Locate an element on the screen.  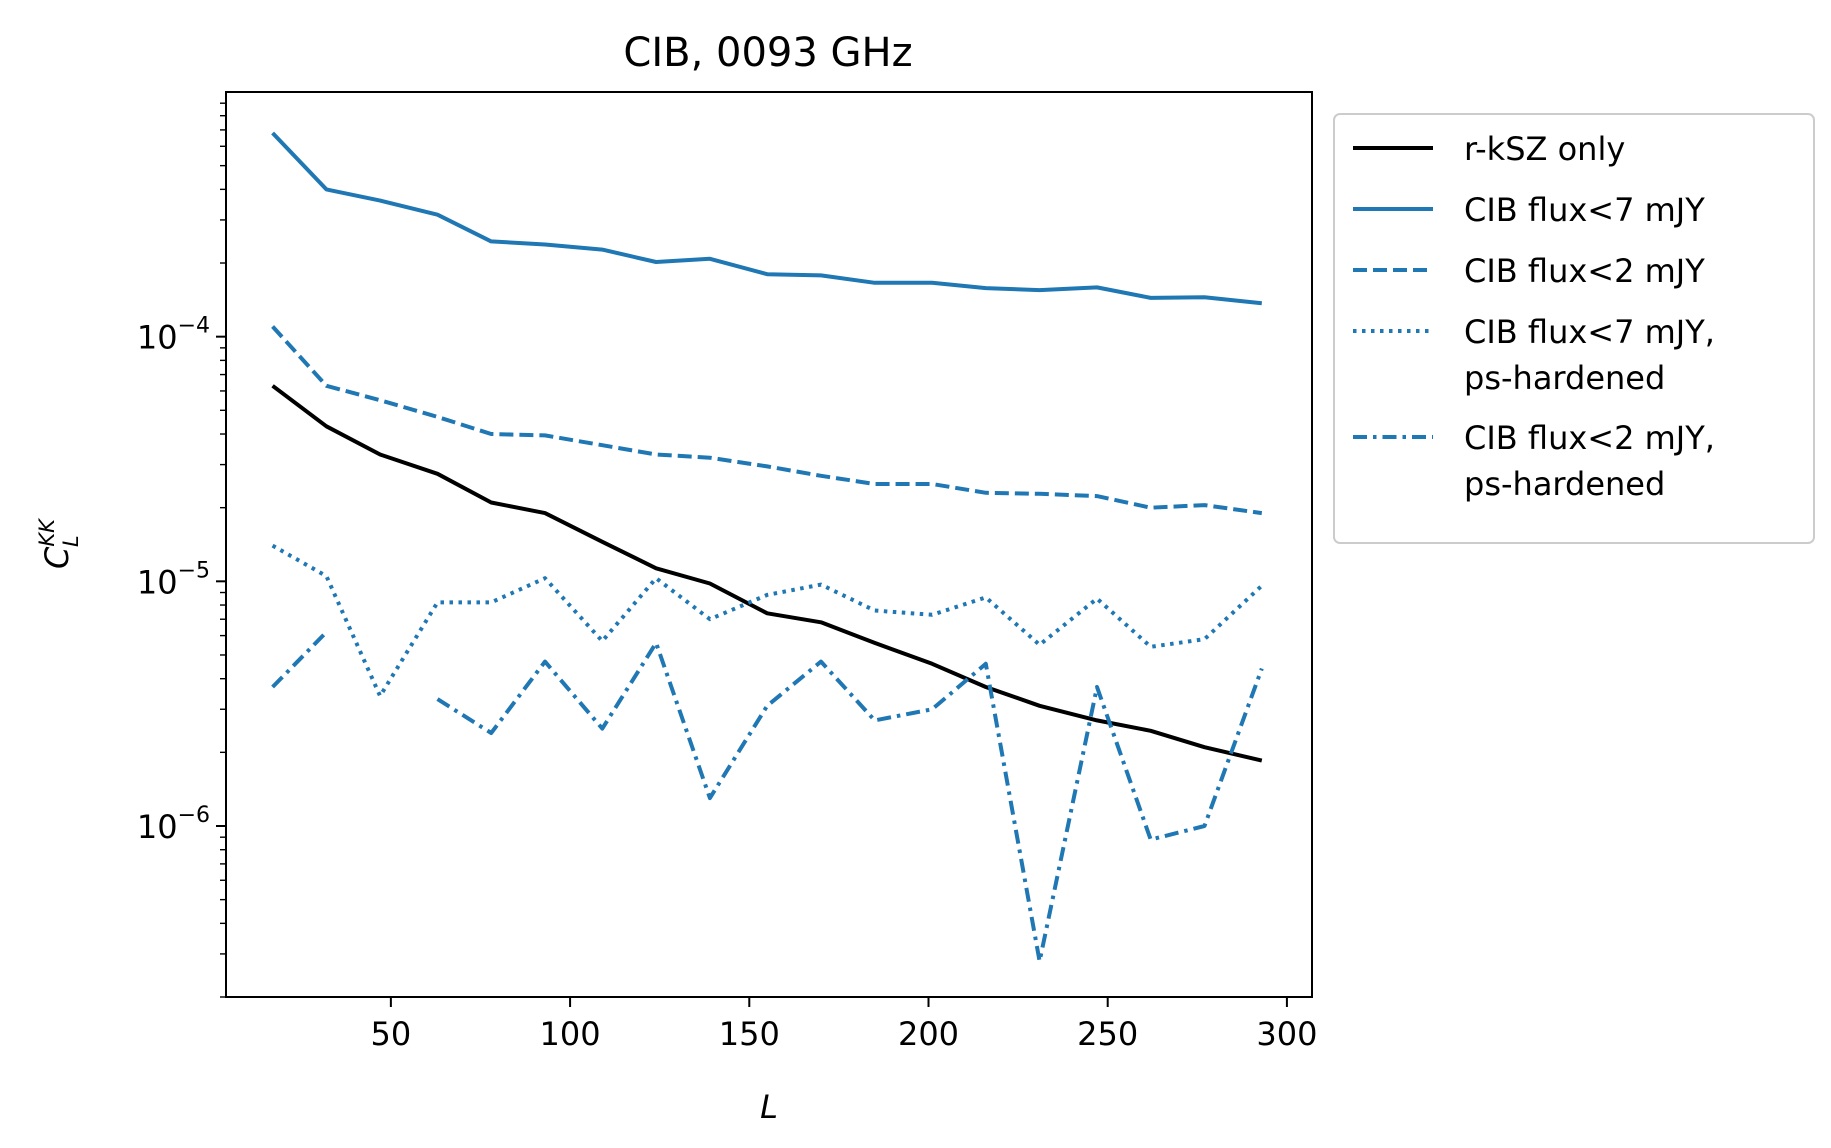
y-axis-label-sub: L is located at coordinates (71, 541).